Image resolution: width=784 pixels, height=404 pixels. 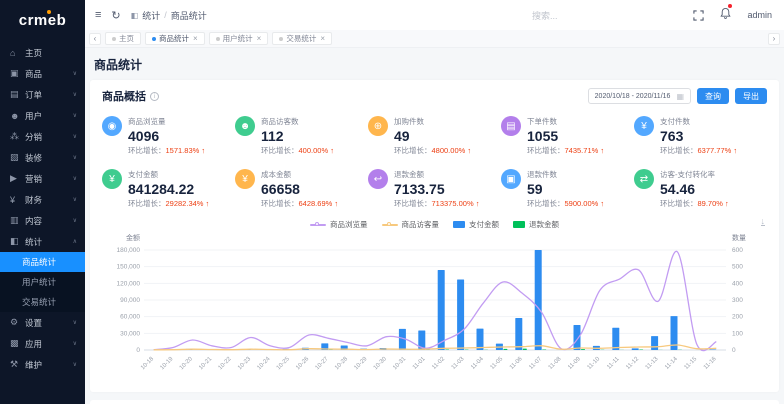 What do you see at coordinates (315, 203) in the screenshot?
I see `growth-value: 6428.69%` at bounding box center [315, 203].